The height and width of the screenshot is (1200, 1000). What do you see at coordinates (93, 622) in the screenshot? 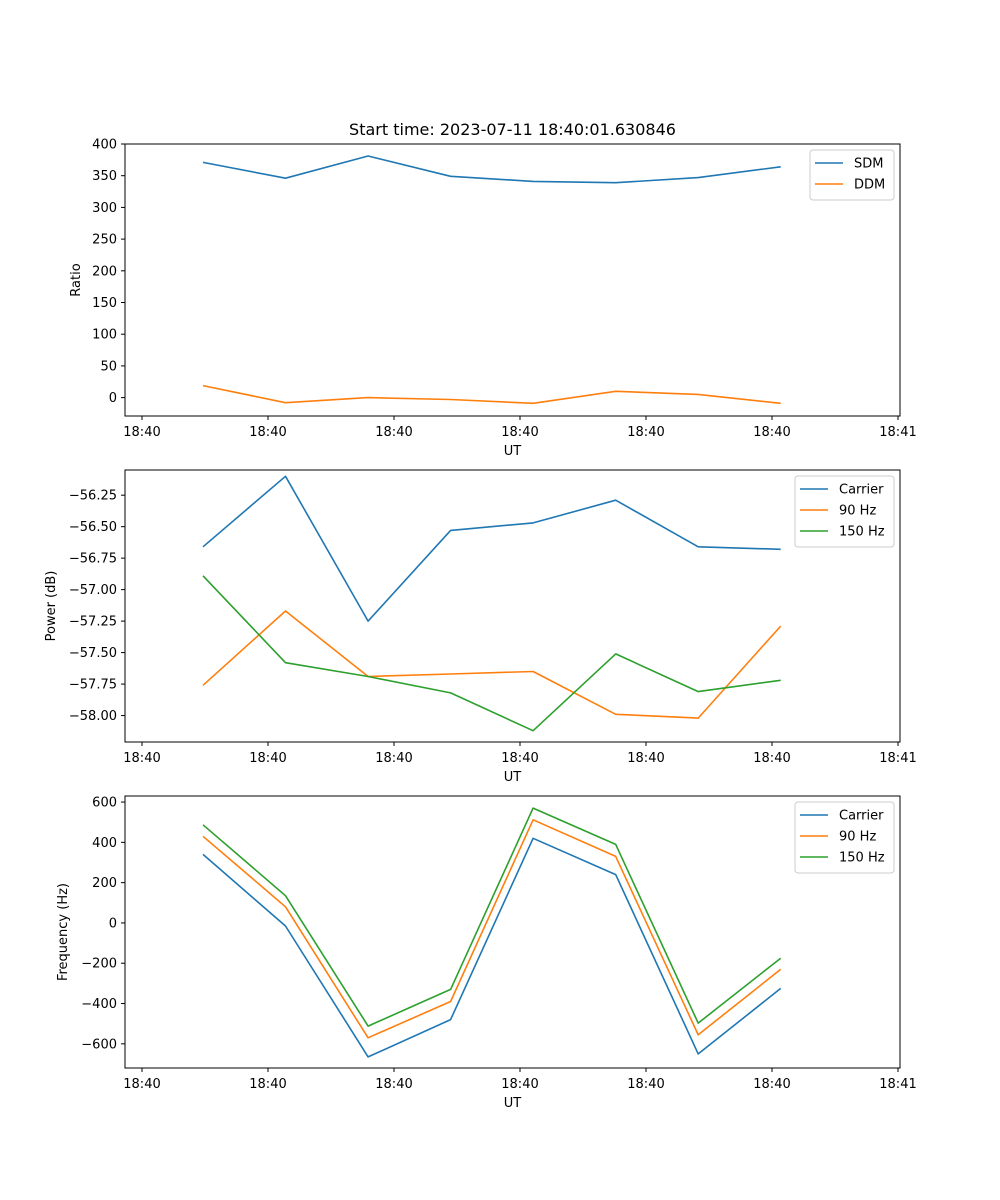
I see `y-tick-label: −57.25` at bounding box center [93, 622].